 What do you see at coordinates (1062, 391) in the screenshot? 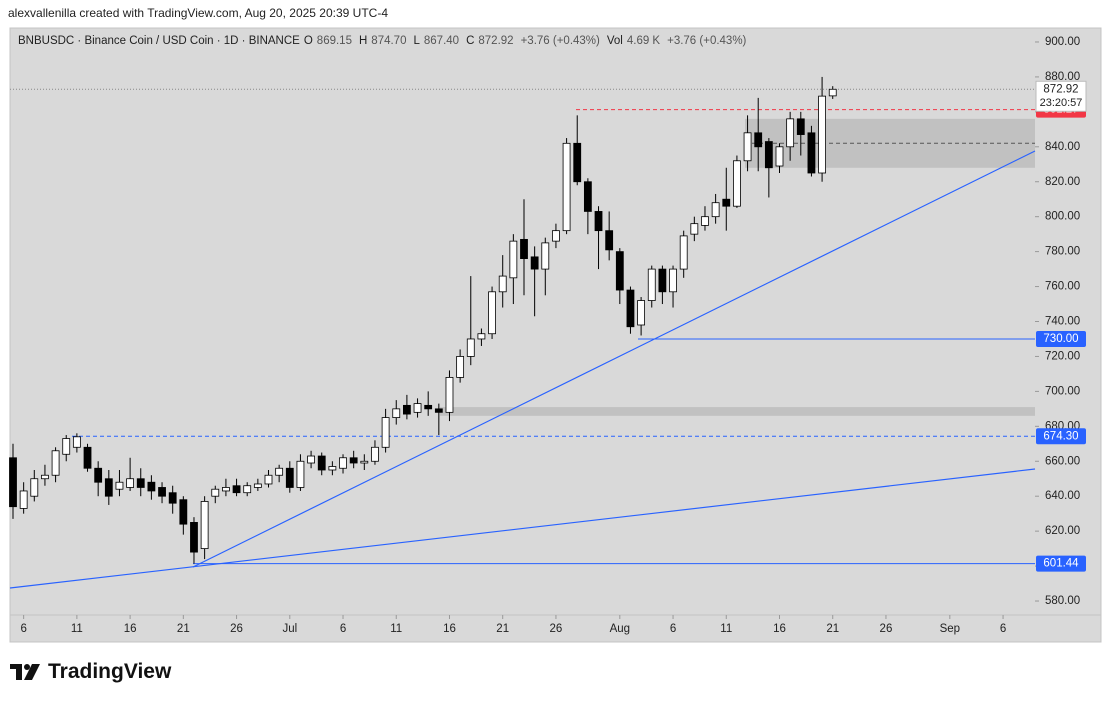
I see `y-tick-label: 700.00` at bounding box center [1062, 391].